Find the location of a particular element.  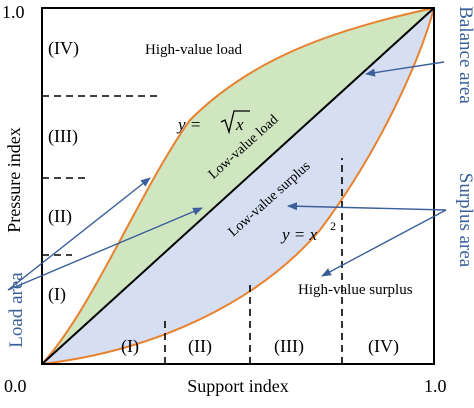

radical-sign is located at coordinates (235, 122).